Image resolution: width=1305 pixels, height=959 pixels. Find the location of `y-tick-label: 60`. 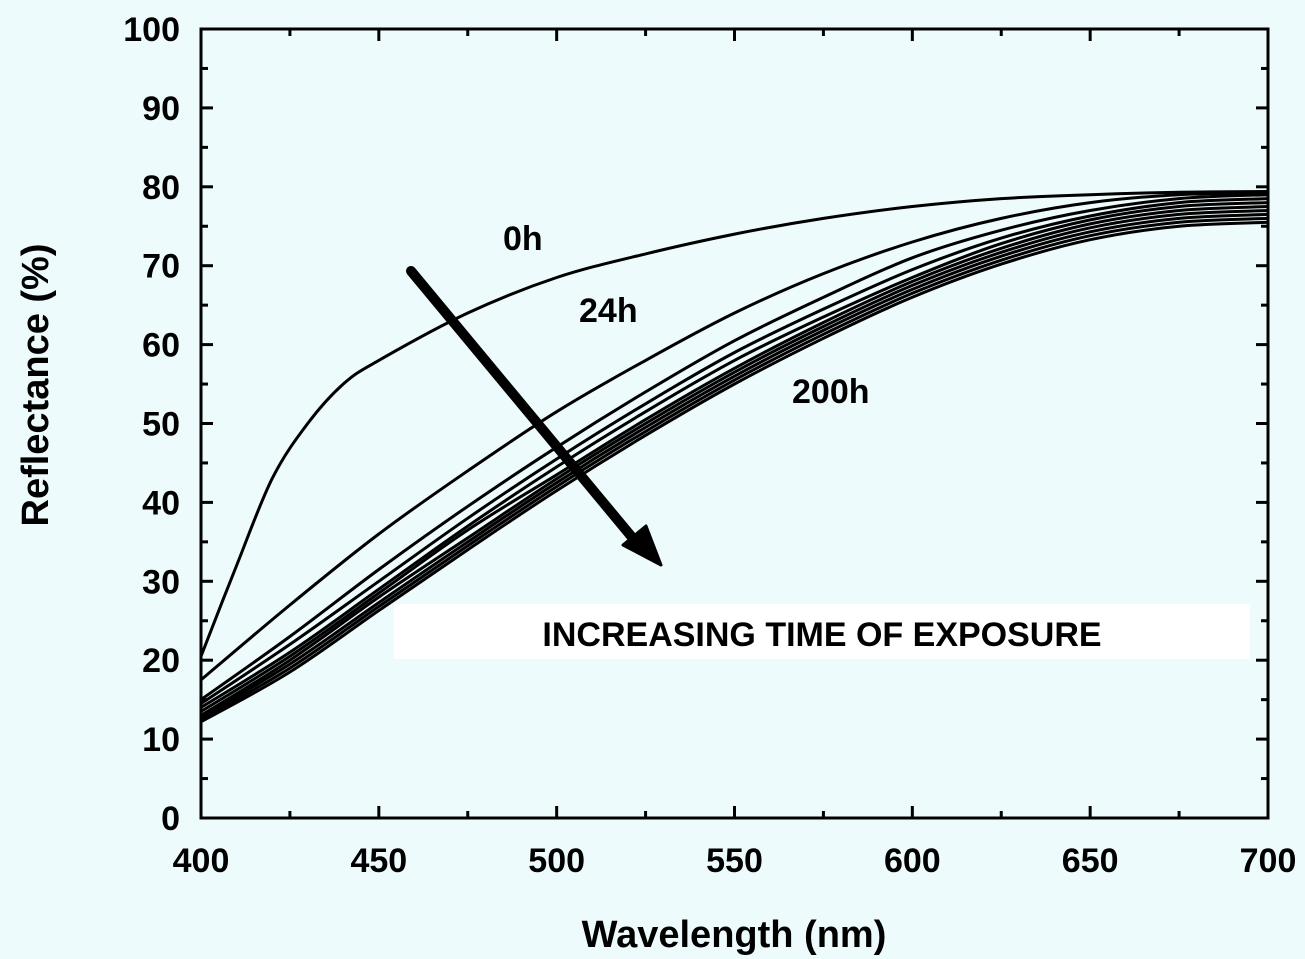

y-tick-label: 60 is located at coordinates (161, 346).